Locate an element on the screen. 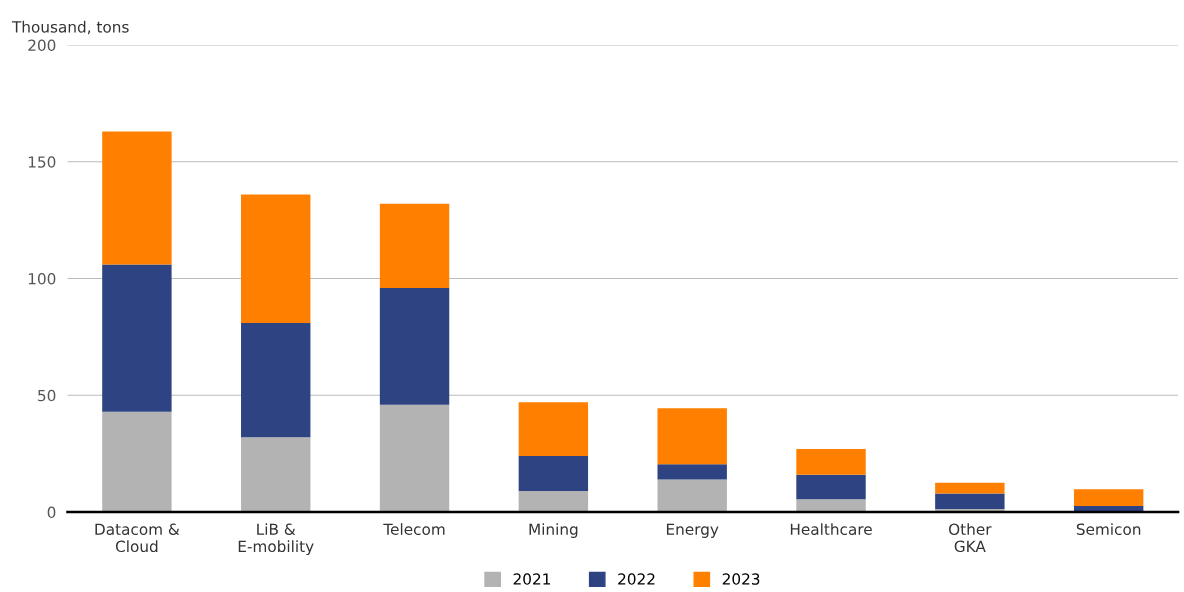  y-tick-label: 100 is located at coordinates (42, 279).